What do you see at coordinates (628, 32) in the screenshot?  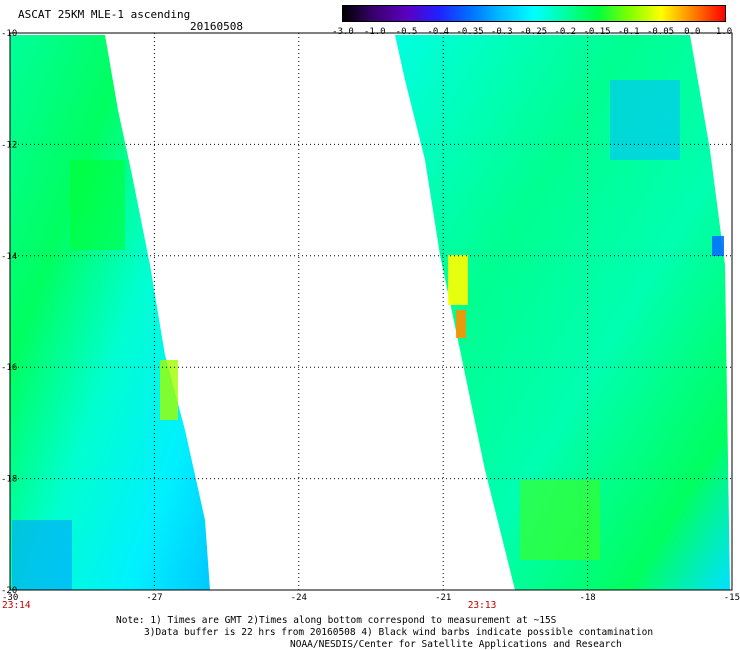 I see `colorbar-tick-label: -0.1` at bounding box center [628, 32].